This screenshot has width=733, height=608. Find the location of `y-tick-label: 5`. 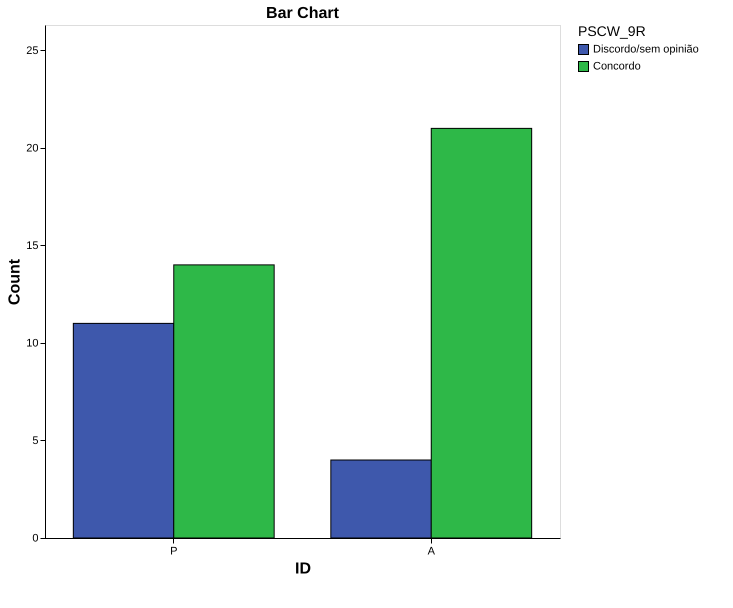

y-tick-label: 5 is located at coordinates (35, 440).